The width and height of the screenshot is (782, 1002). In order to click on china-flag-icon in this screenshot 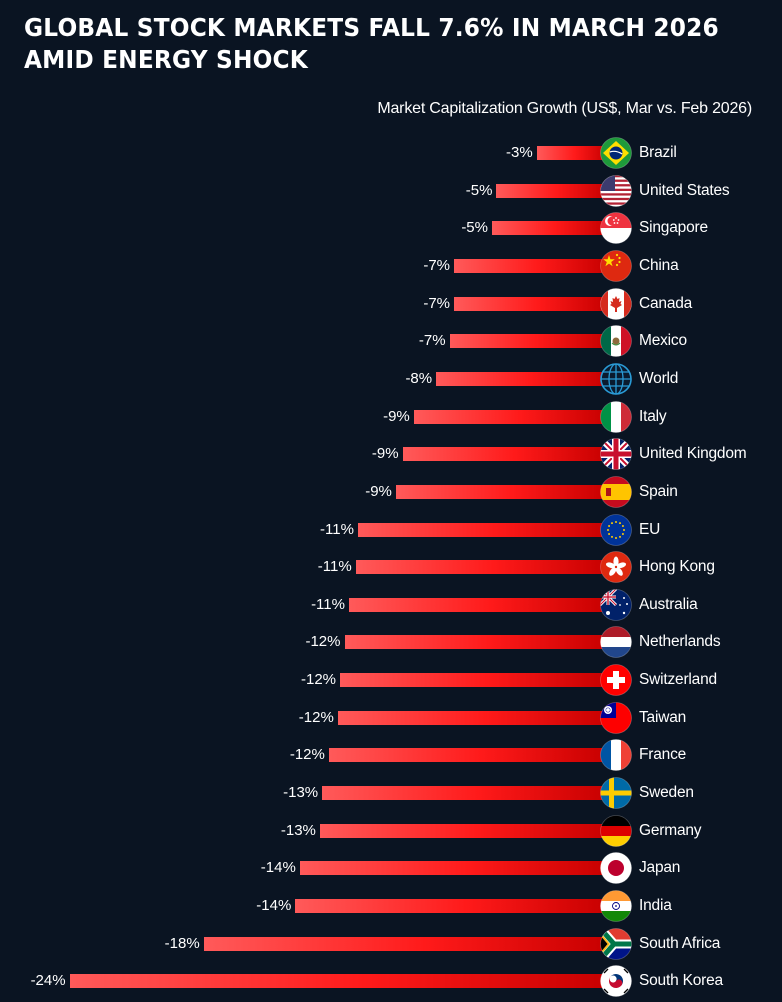, I will do `click(616, 266)`.